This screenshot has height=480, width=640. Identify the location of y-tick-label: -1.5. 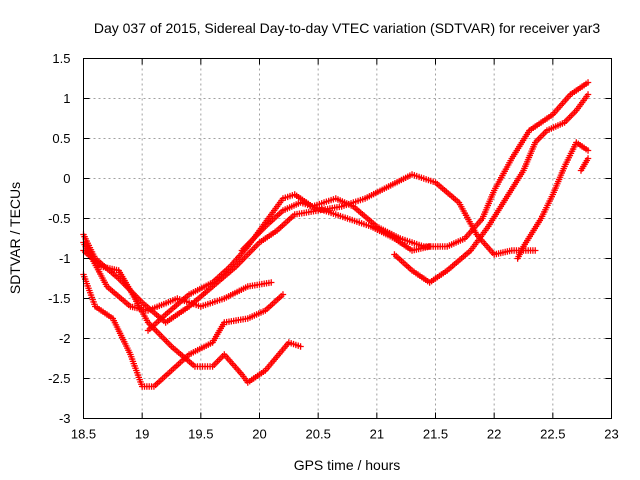
(59, 298).